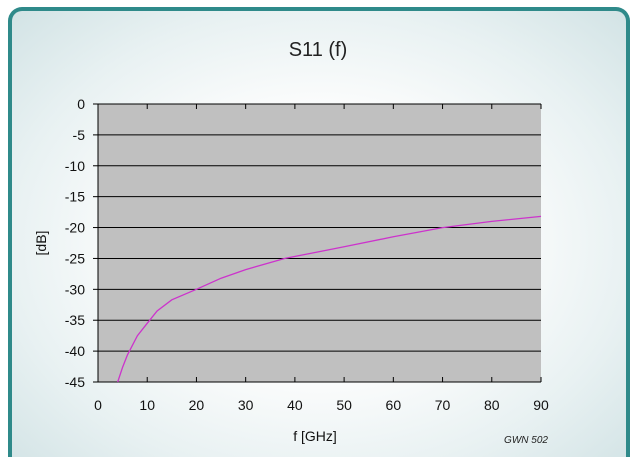 This screenshot has width=636, height=457. Describe the element at coordinates (246, 405) in the screenshot. I see `x-tick-label: 30` at that location.